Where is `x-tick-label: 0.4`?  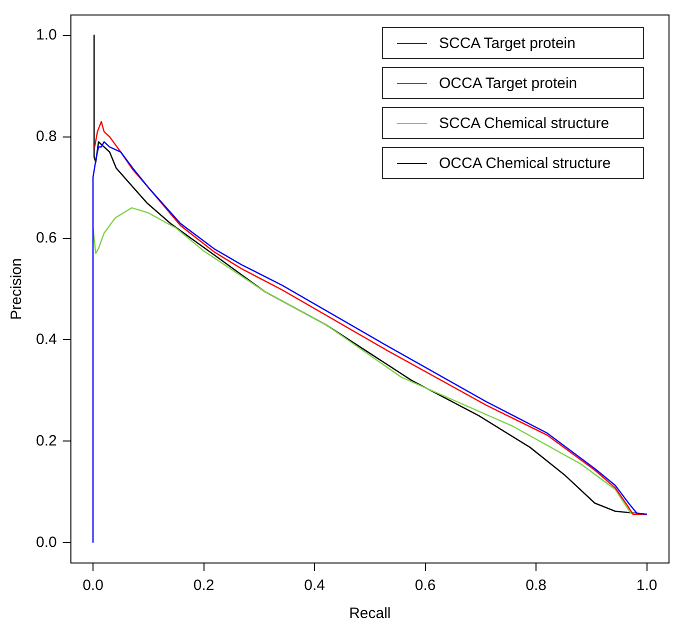
x-tick-label: 0.4 is located at coordinates (314, 585).